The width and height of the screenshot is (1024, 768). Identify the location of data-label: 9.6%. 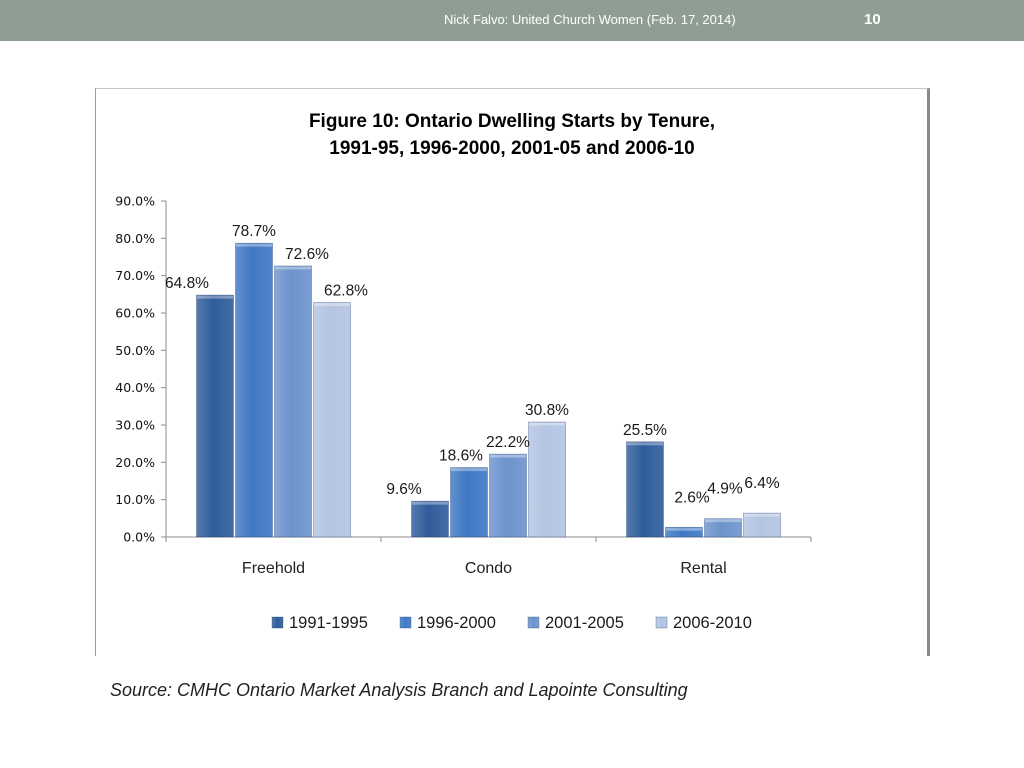
(404, 489).